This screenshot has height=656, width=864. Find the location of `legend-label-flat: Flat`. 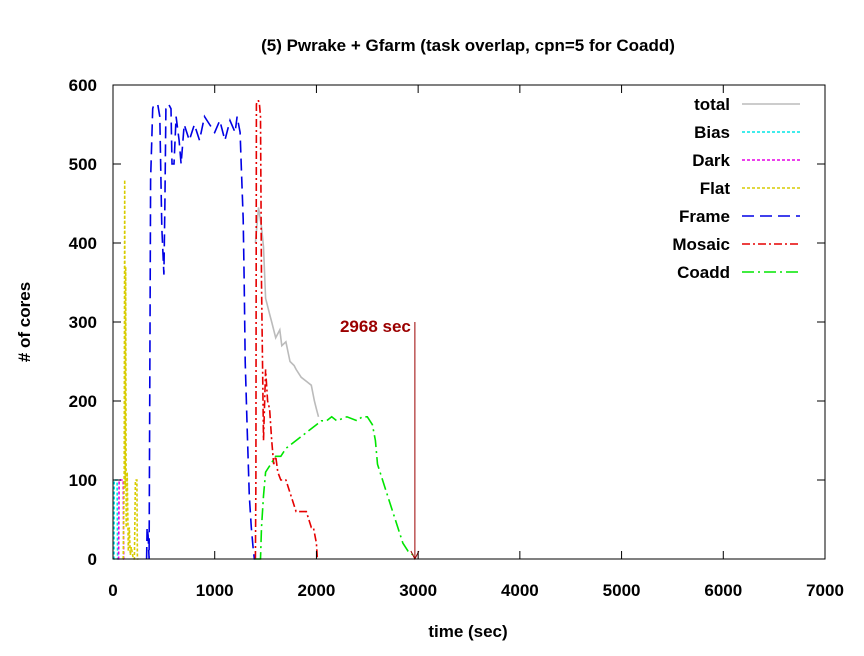

legend-label-flat: Flat is located at coordinates (715, 188).